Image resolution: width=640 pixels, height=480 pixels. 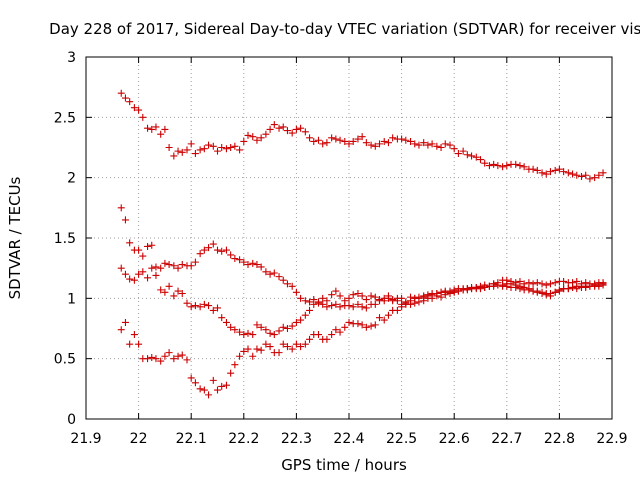 I want to click on x-tick-label: 22, so click(x=139, y=439).